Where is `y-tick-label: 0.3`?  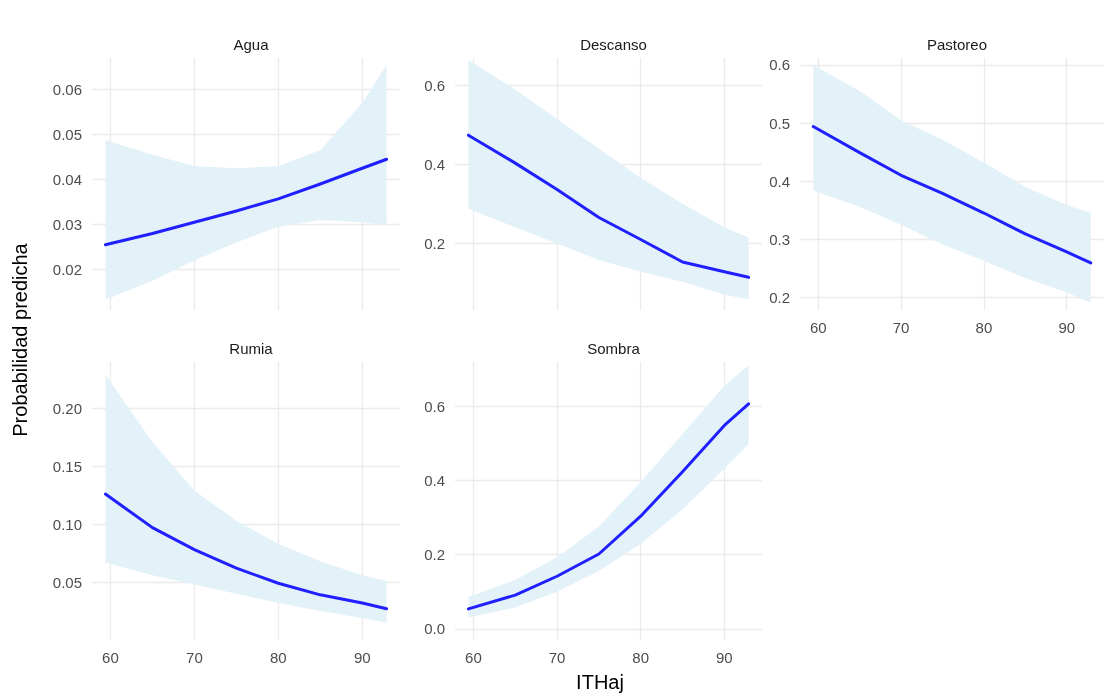 y-tick-label: 0.3 is located at coordinates (779, 239).